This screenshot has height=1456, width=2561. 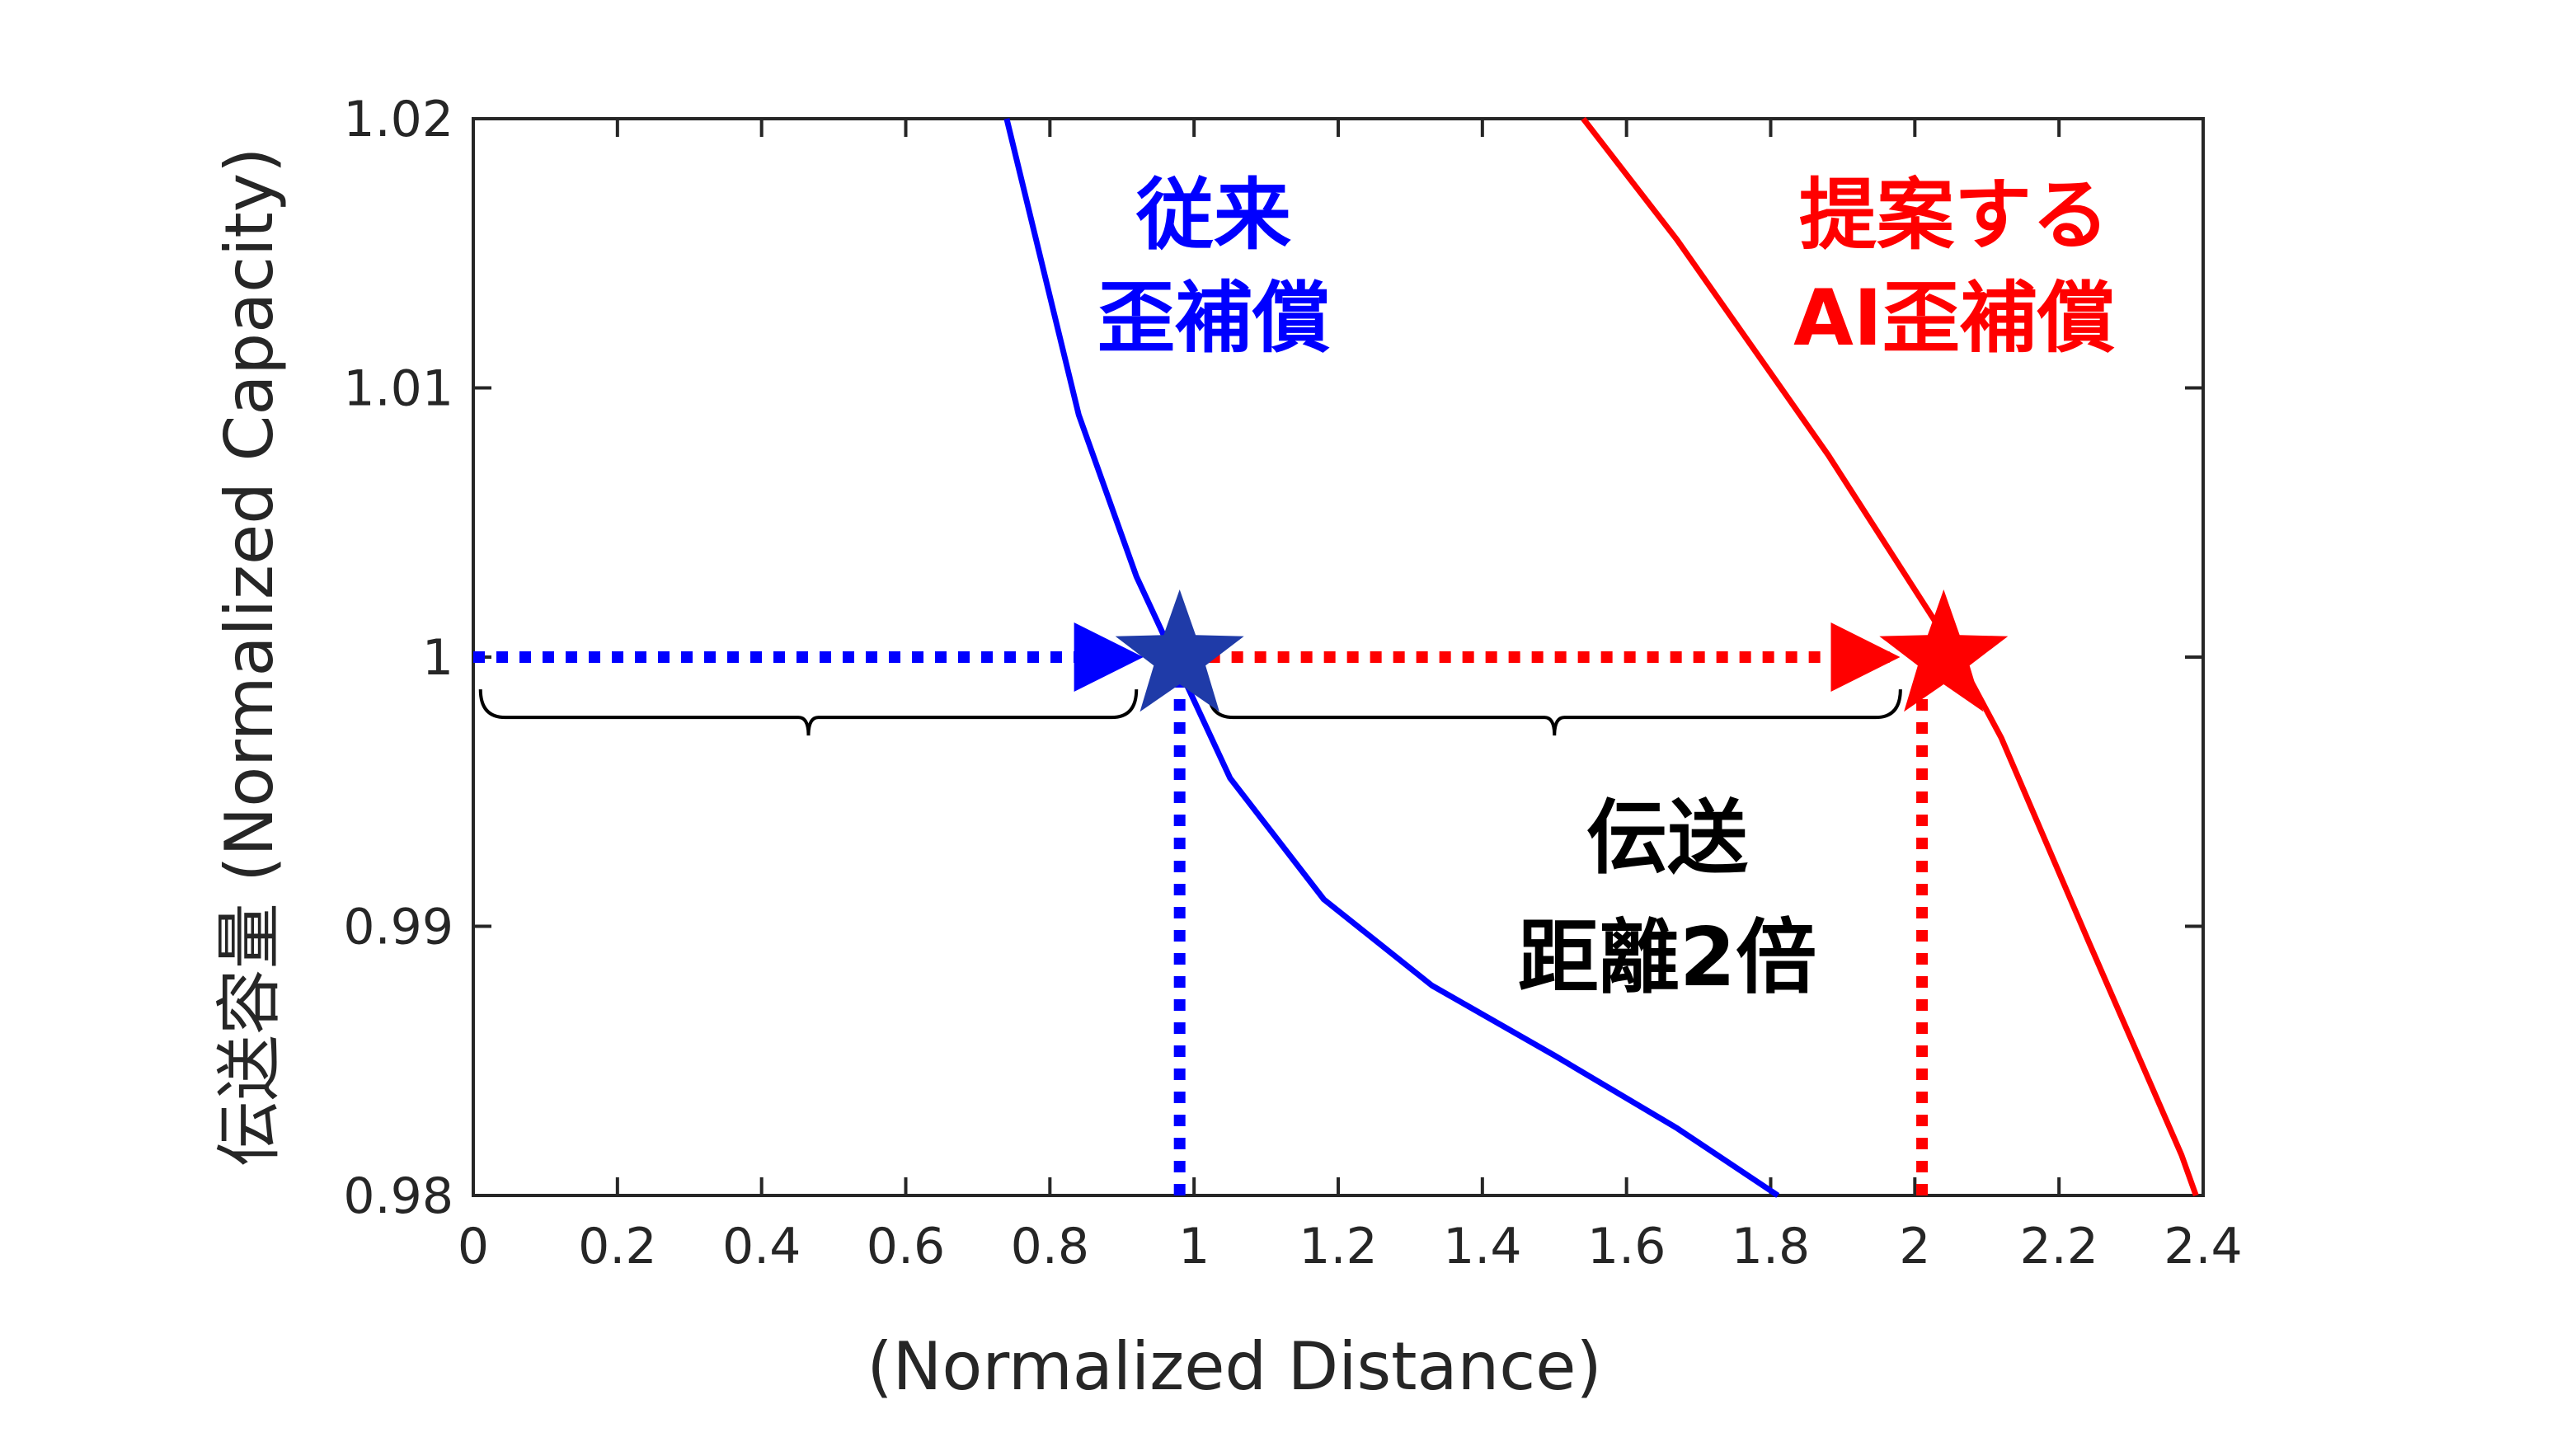 What do you see at coordinates (398, 389) in the screenshot?
I see `y-tick-label: 1.01` at bounding box center [398, 389].